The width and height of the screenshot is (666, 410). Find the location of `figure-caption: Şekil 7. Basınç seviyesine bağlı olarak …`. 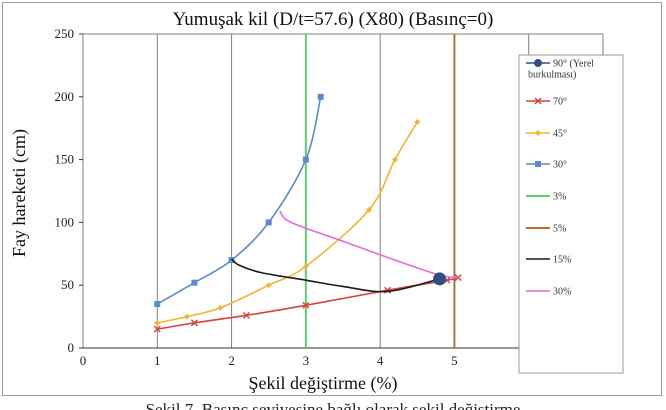

figure-caption: Şekil 7. Basınç seviyesine bağlı olarak … is located at coordinates (333, 405).